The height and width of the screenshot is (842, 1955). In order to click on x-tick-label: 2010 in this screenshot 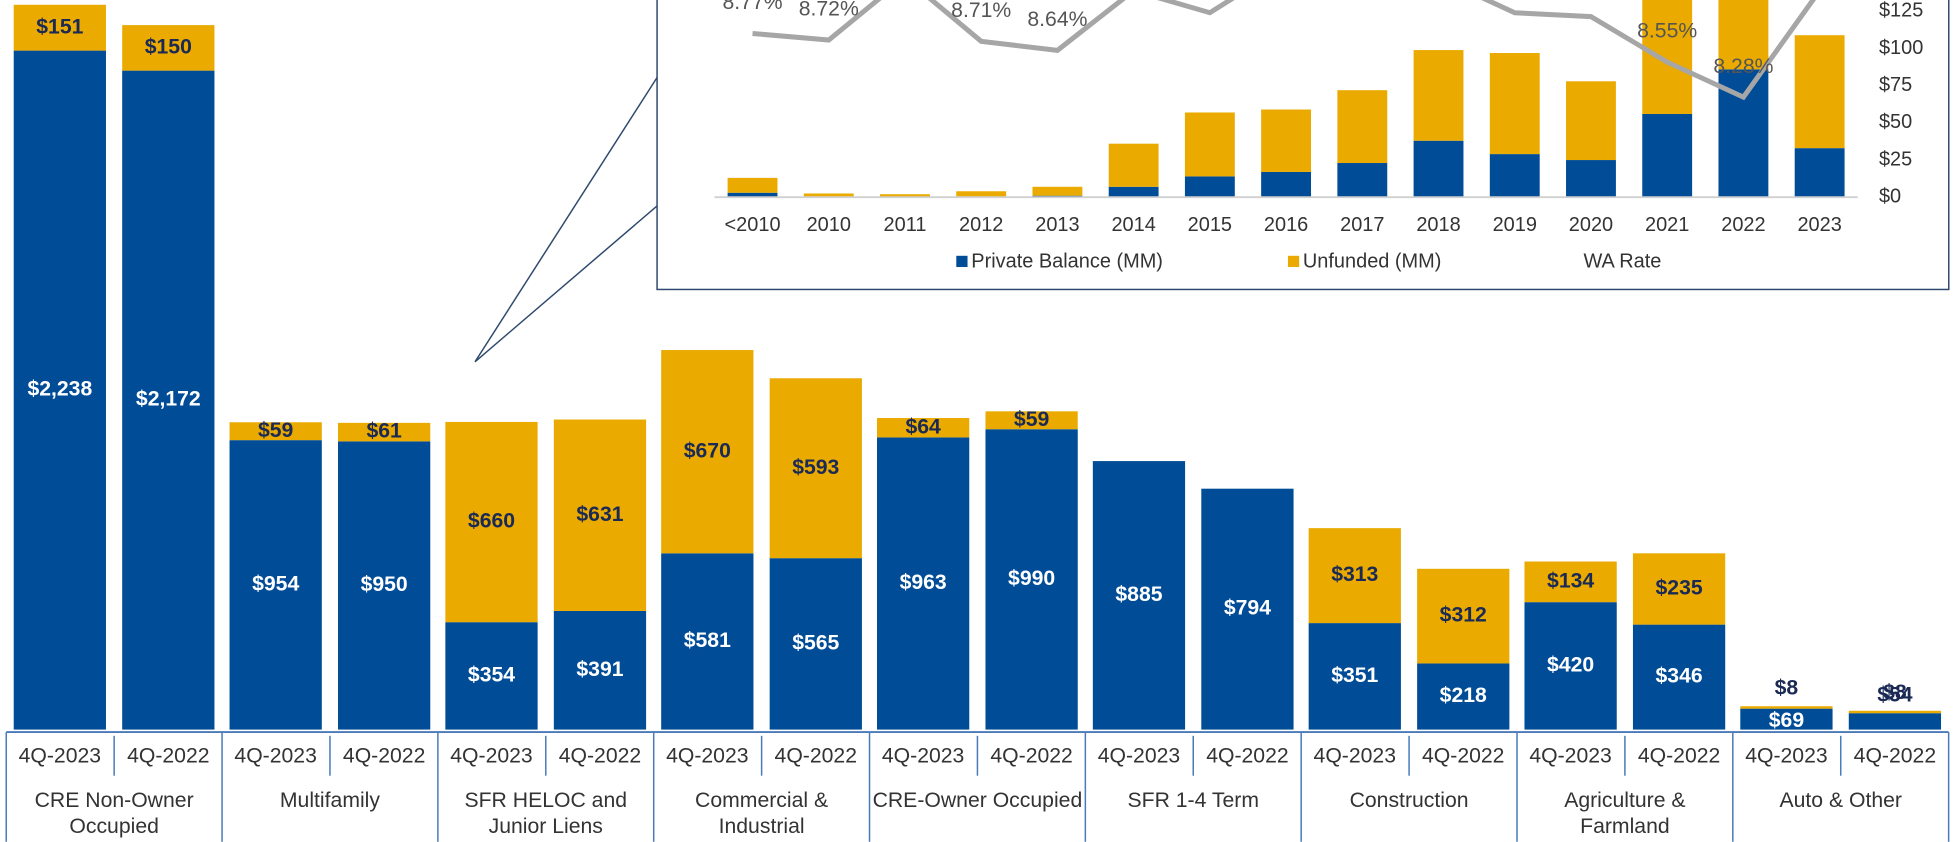, I will do `click(829, 225)`.